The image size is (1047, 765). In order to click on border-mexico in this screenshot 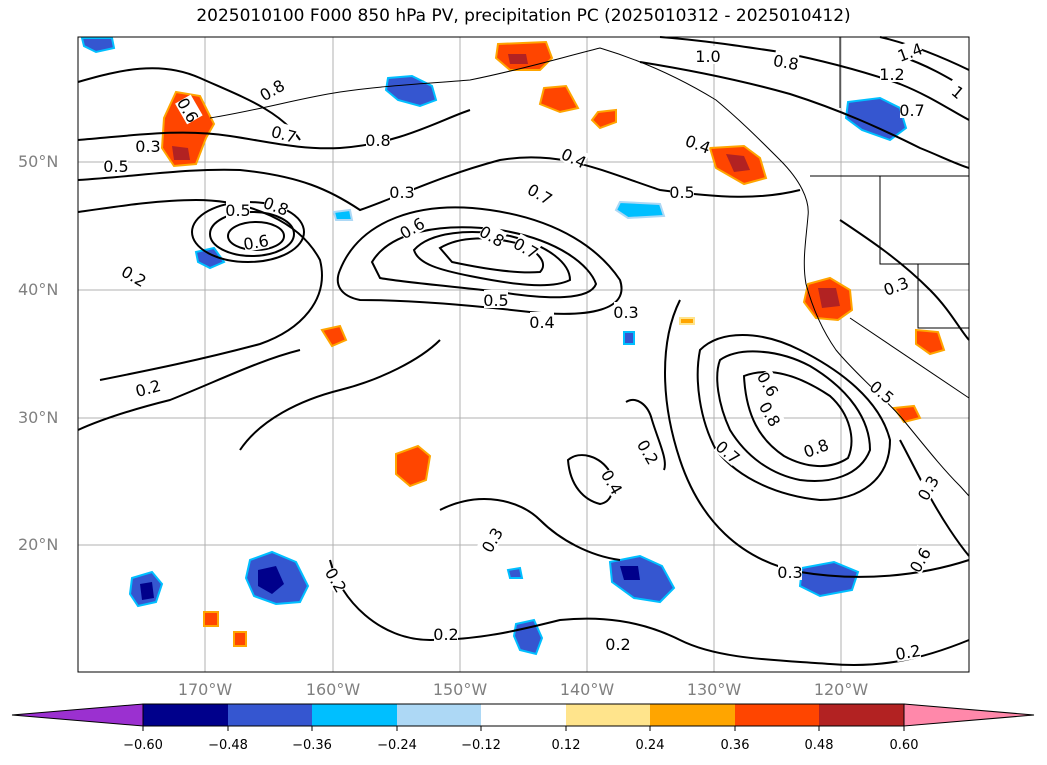, I will do `click(909, 358)`.